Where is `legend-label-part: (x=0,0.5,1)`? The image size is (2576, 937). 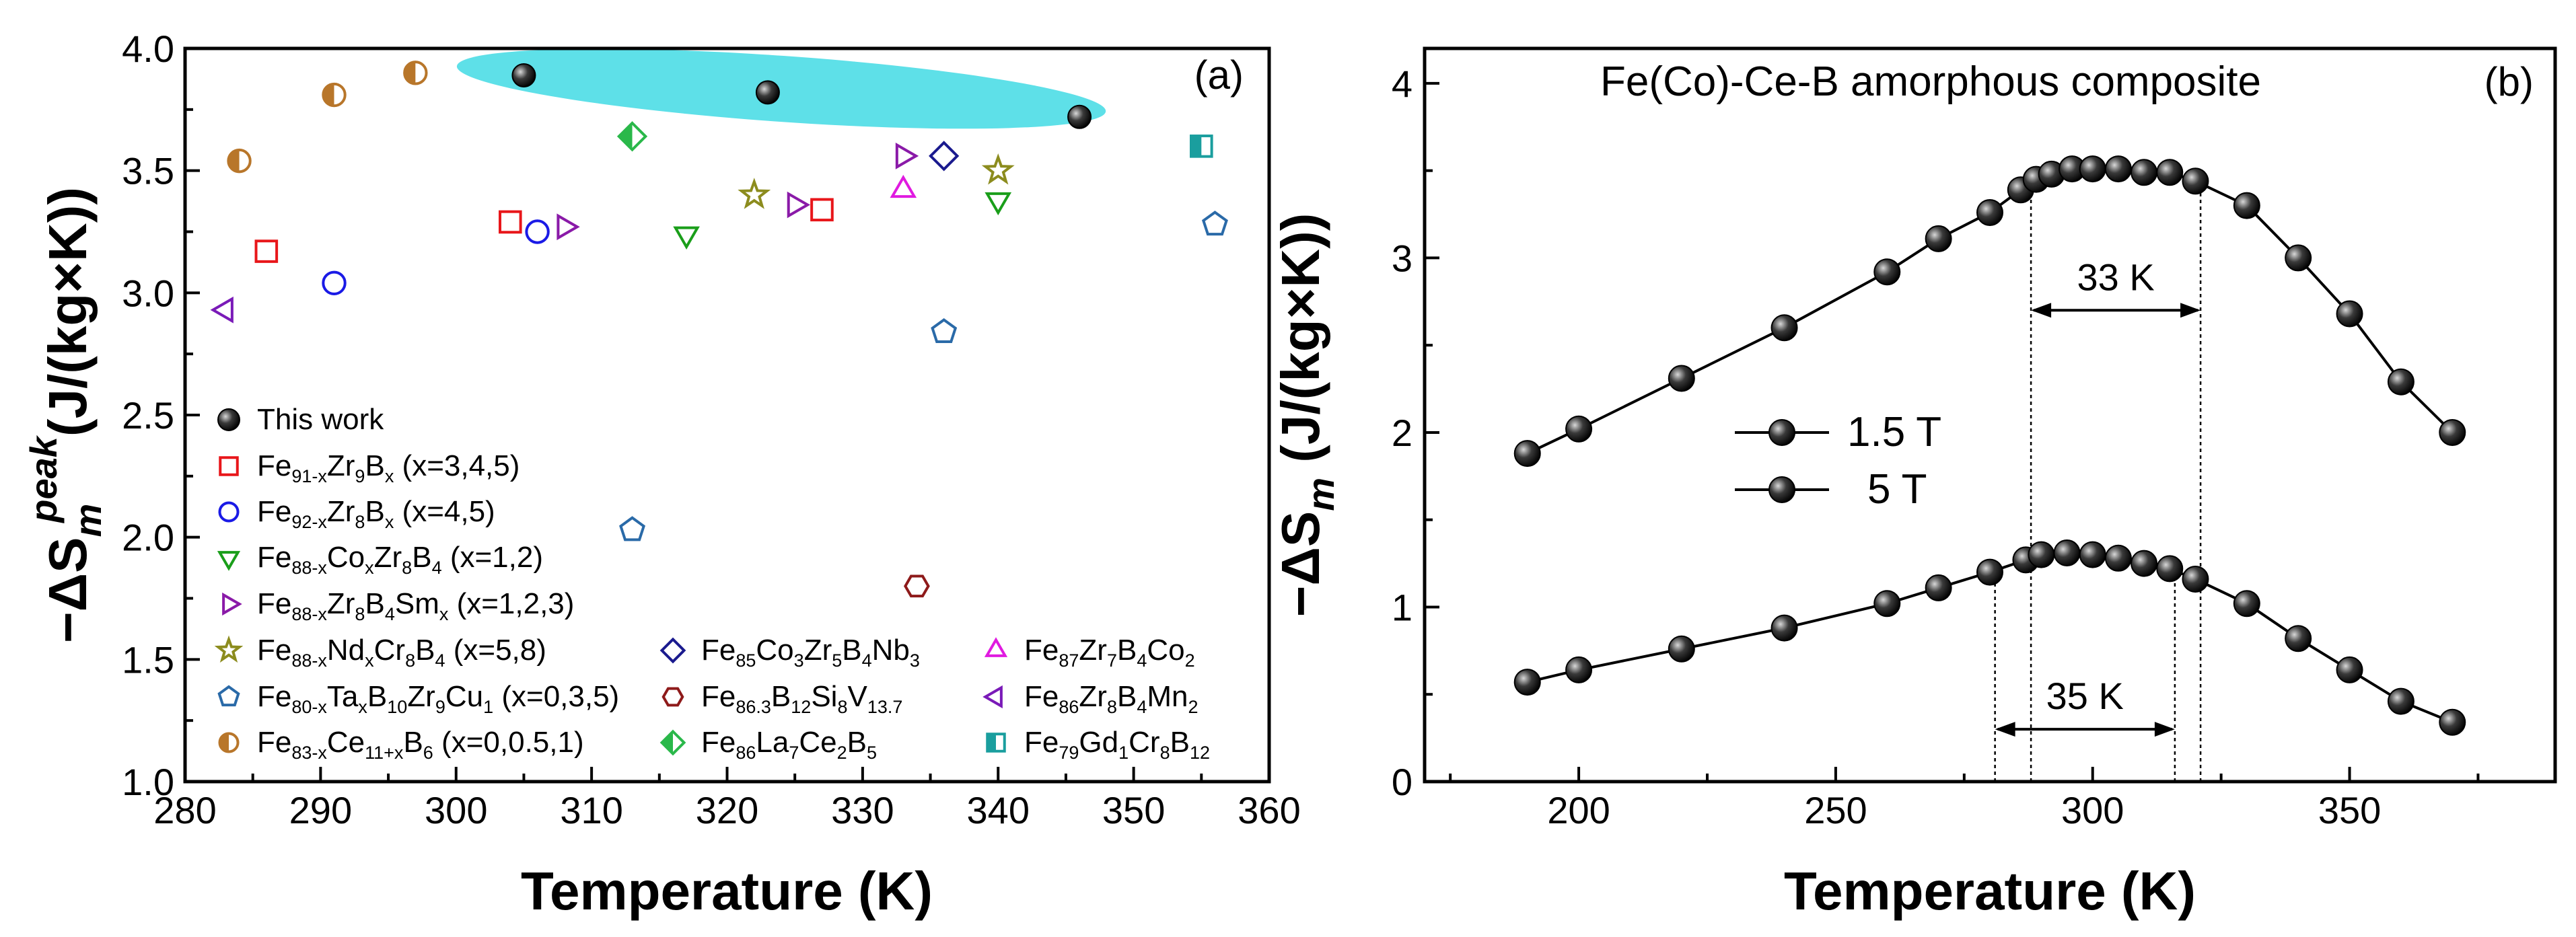
legend-label-part: (x=0,0.5,1) is located at coordinates (508, 742).